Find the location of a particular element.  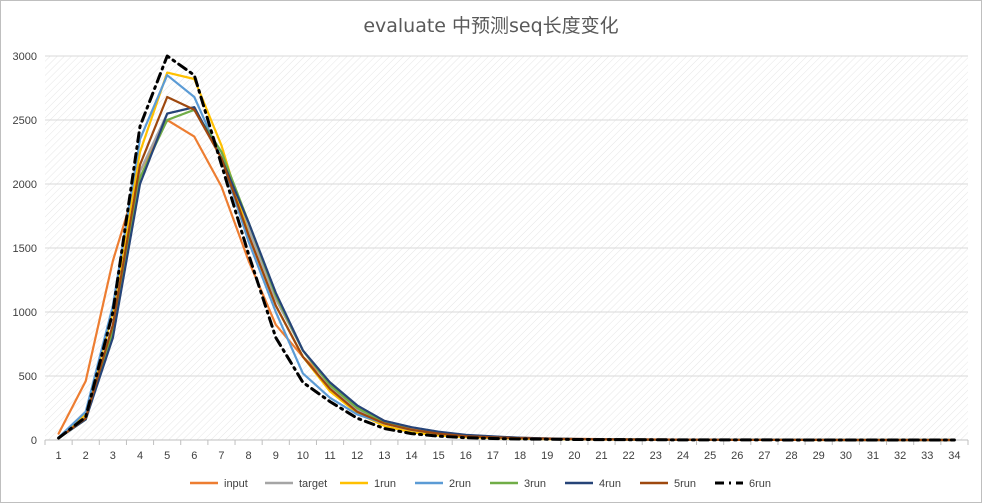

x-tick-label: 23 is located at coordinates (656, 456).